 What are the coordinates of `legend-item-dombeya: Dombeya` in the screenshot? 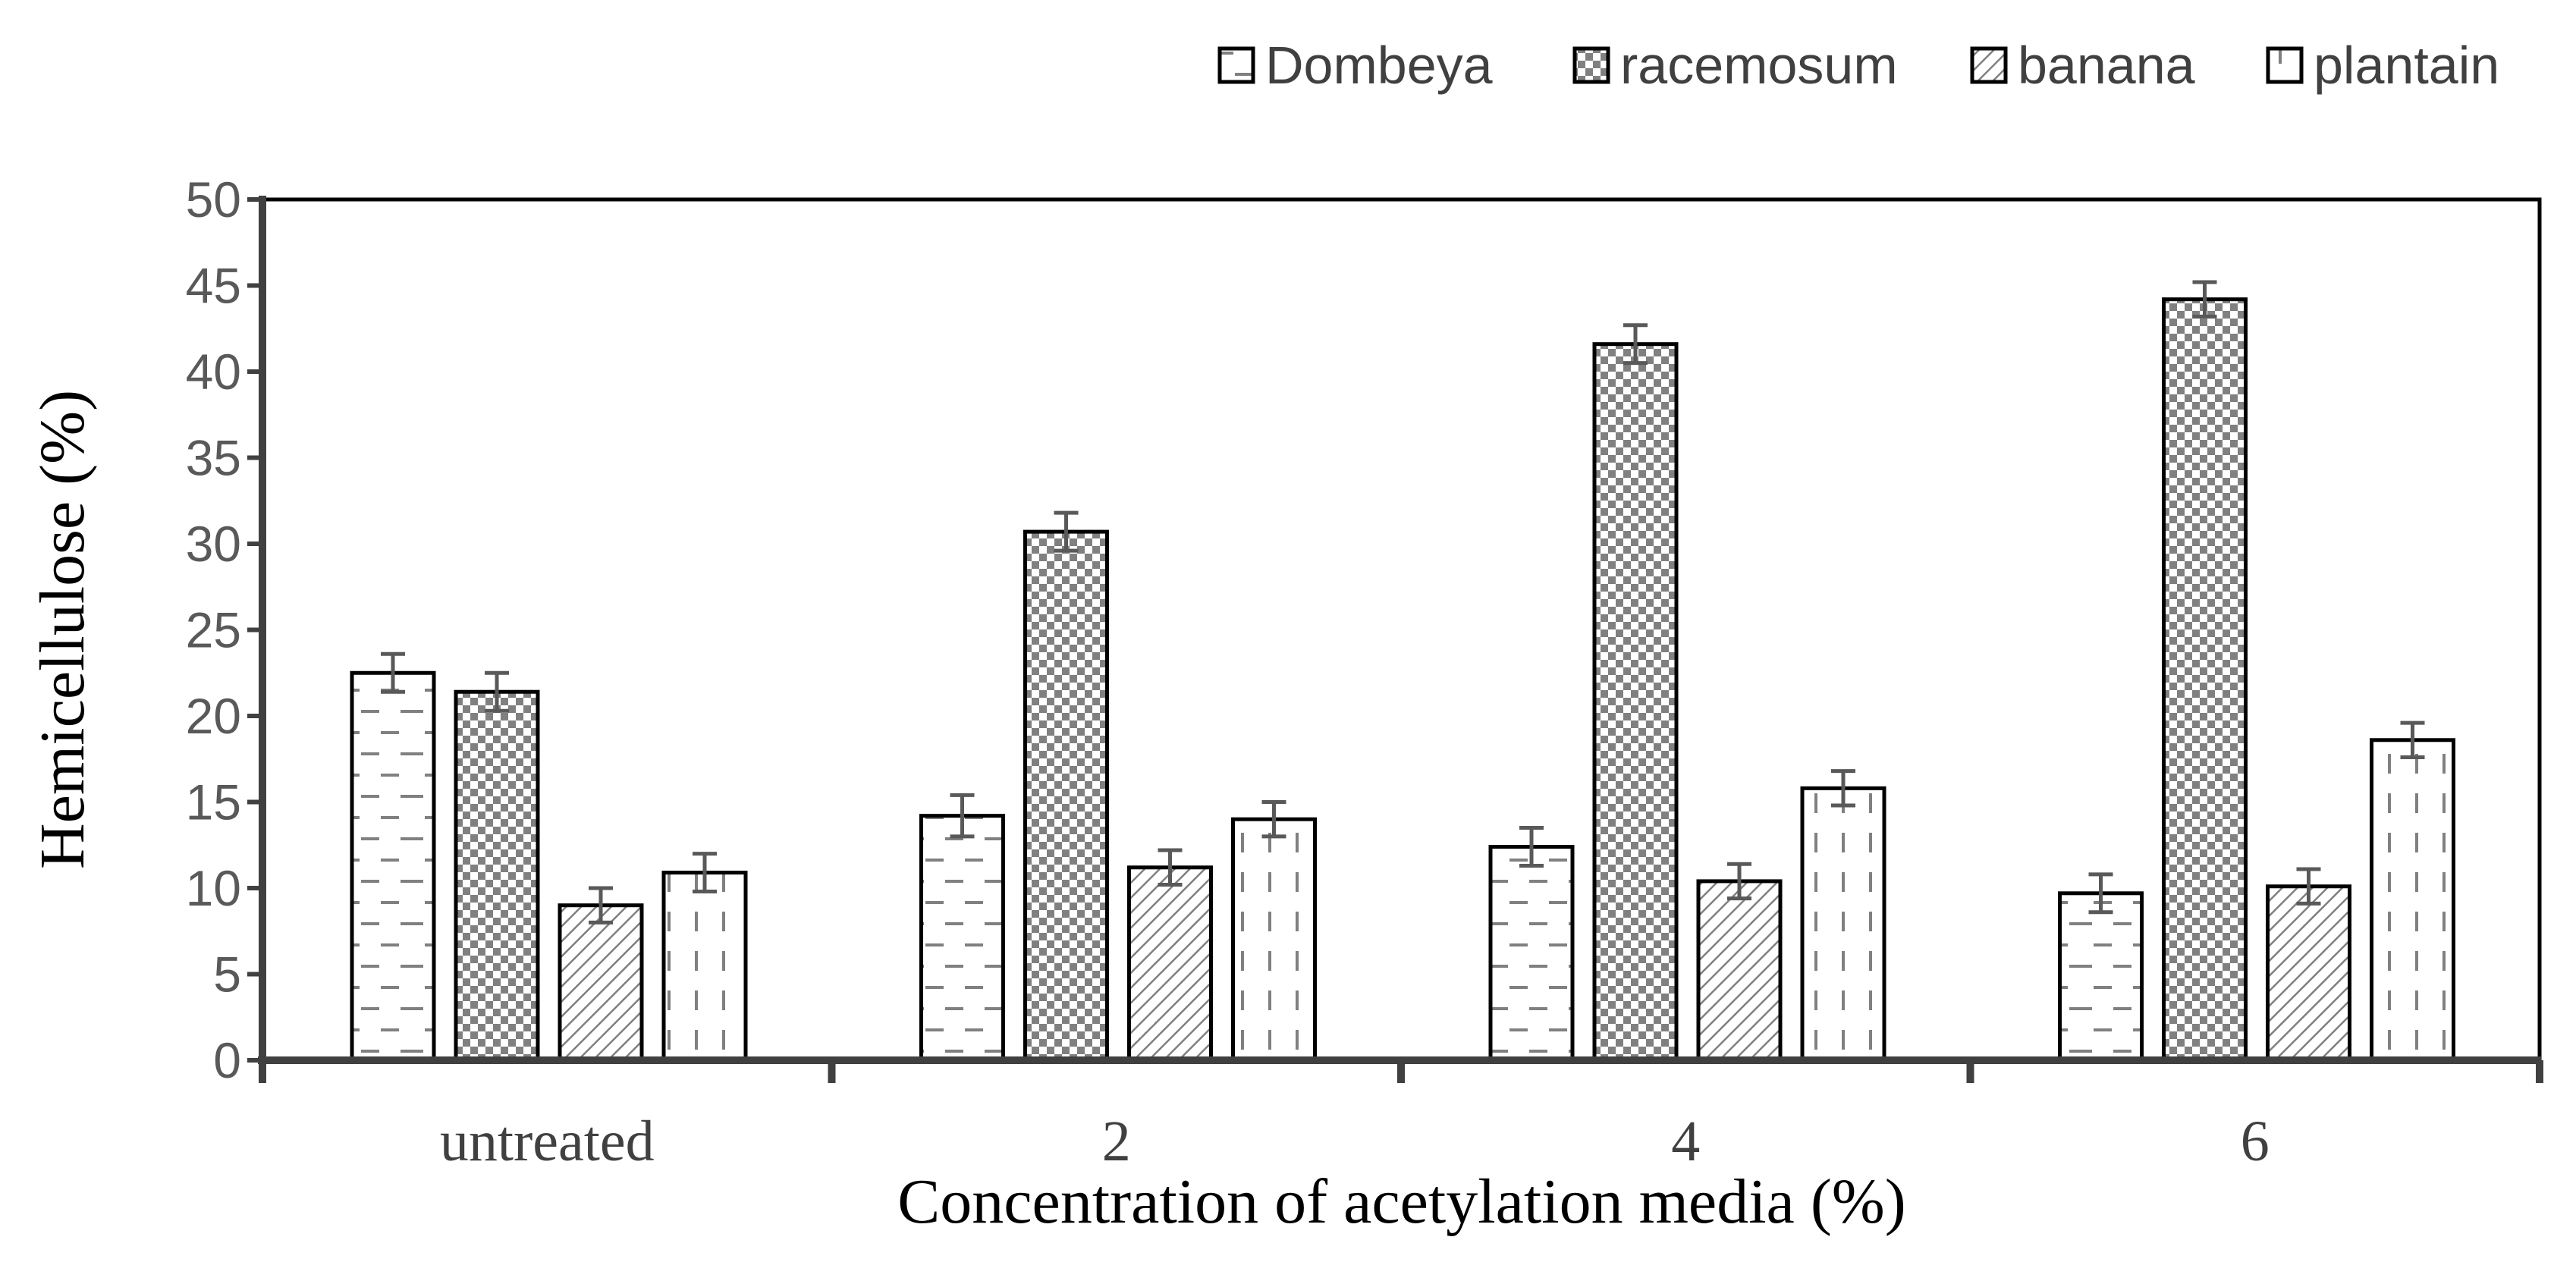 It's located at (1355, 65).